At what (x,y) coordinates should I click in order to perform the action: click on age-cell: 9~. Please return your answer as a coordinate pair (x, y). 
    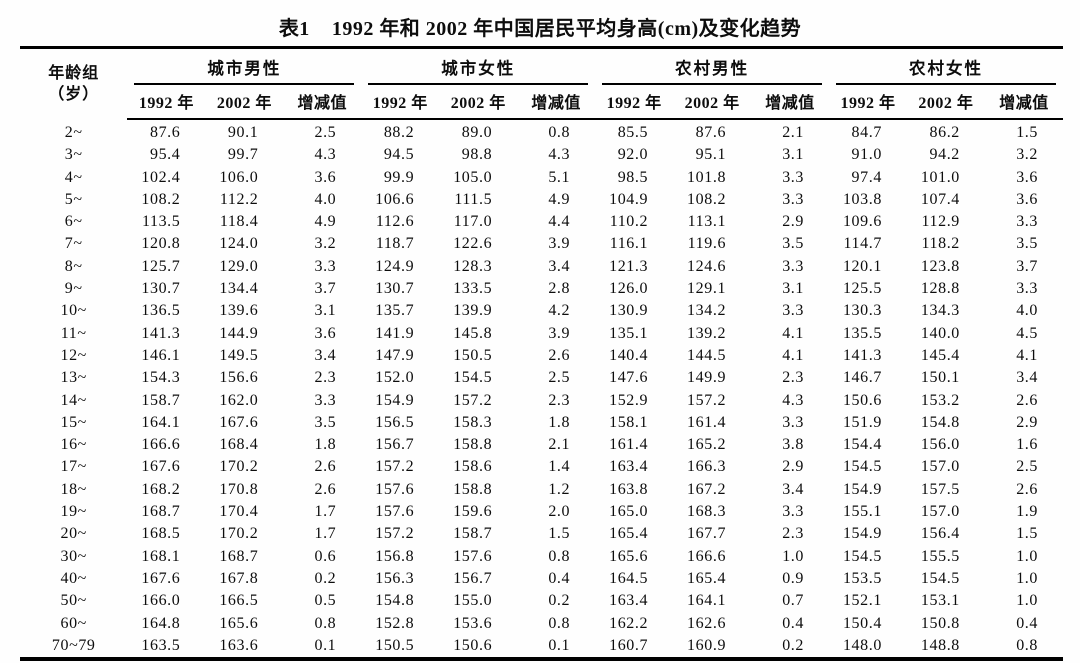
    Looking at the image, I should click on (73, 289).